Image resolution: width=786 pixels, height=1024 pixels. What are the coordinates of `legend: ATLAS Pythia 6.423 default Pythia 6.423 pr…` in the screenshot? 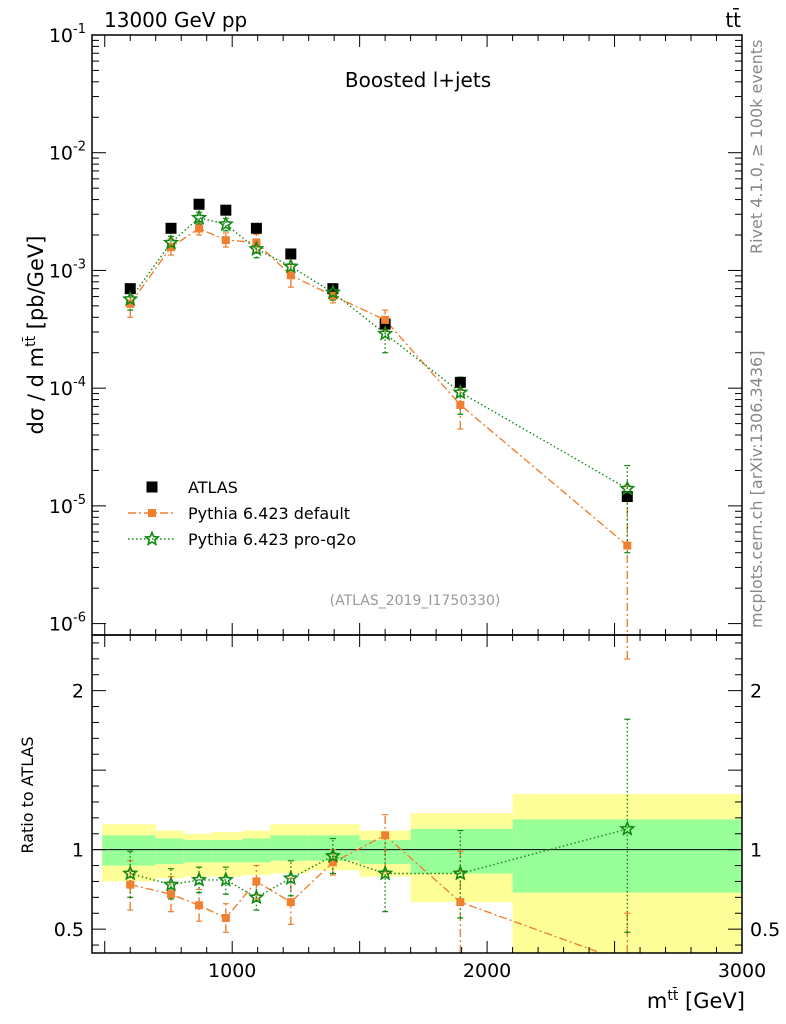 It's located at (242, 513).